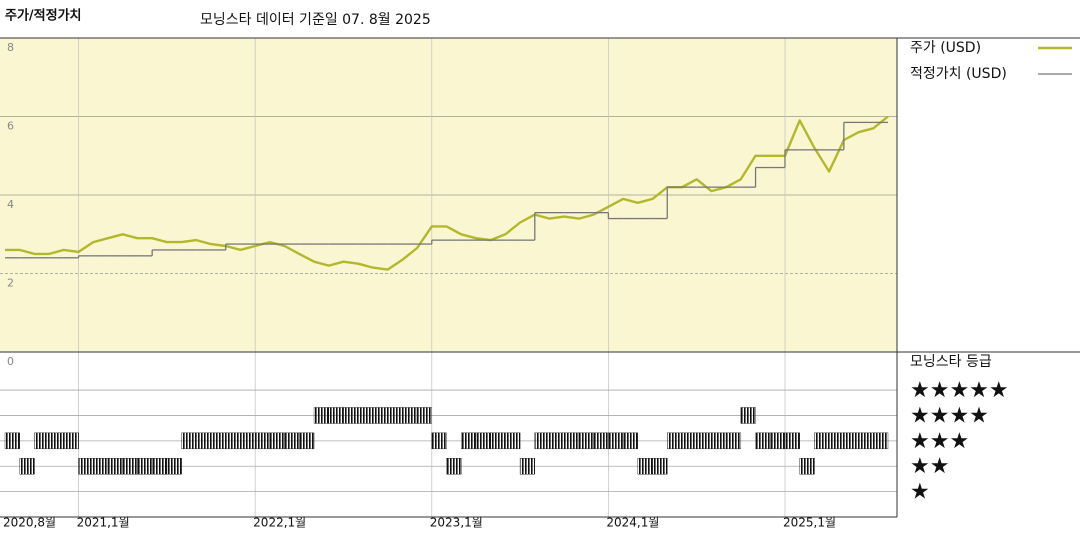 This screenshot has height=540, width=1080. What do you see at coordinates (10, 361) in the screenshot?
I see `y-tick-label: 0` at bounding box center [10, 361].